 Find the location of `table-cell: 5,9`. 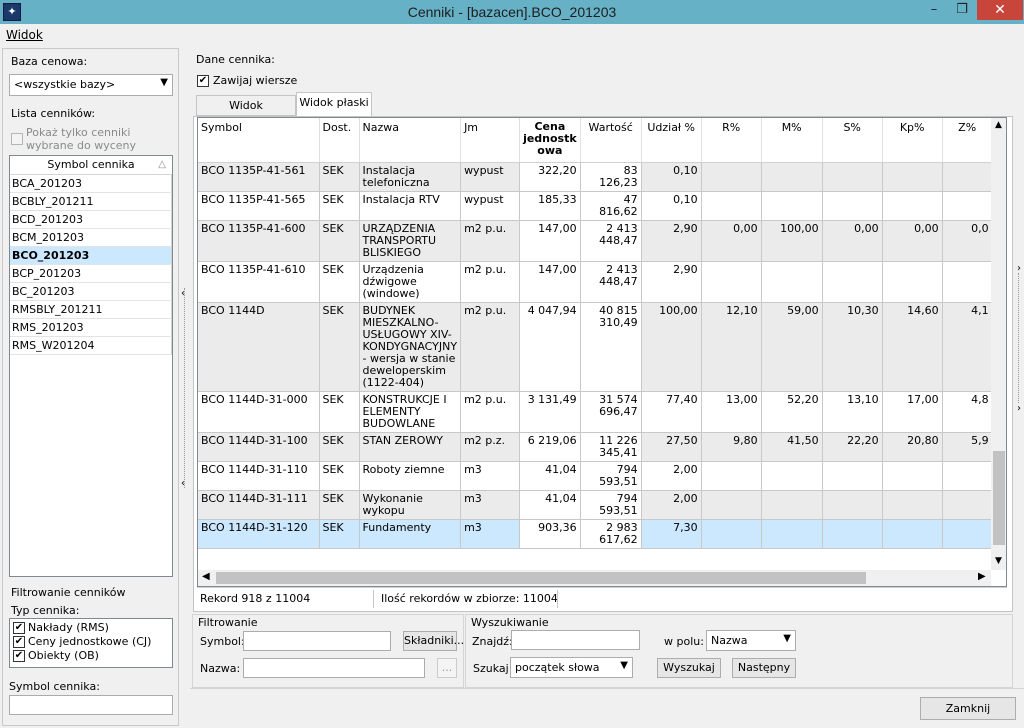

table-cell: 5,9 is located at coordinates (967, 447).